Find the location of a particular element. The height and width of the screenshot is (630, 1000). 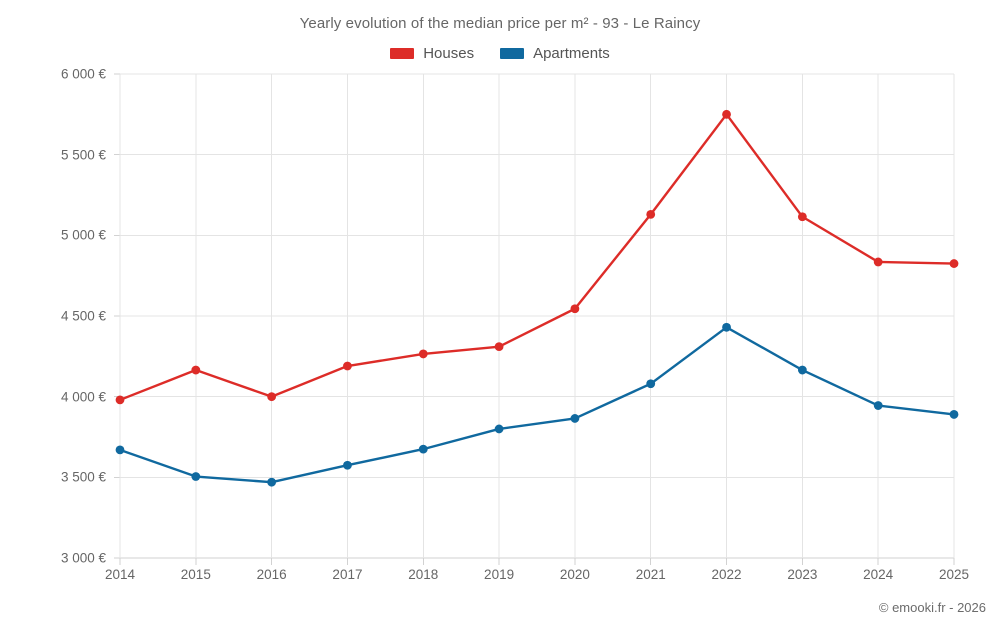

x-axis-tick-label: 2021 is located at coordinates (650, 574).